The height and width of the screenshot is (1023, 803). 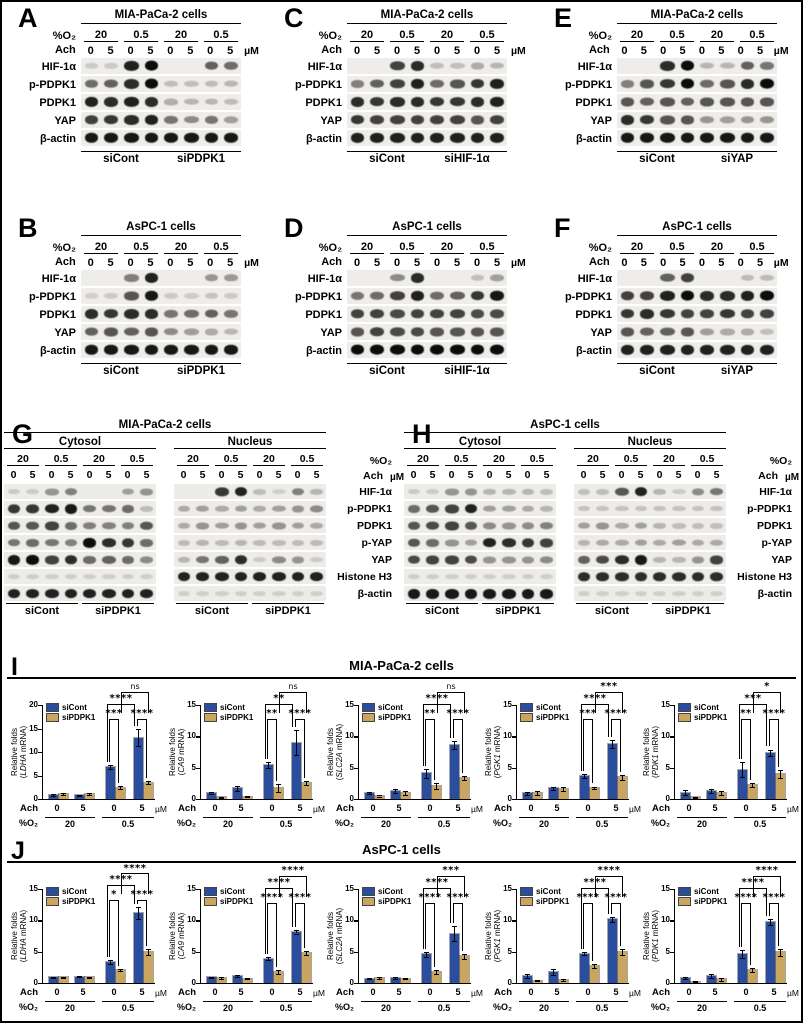 I want to click on o2-row: 20 0.5 20 0.5, so click(x=427, y=246).